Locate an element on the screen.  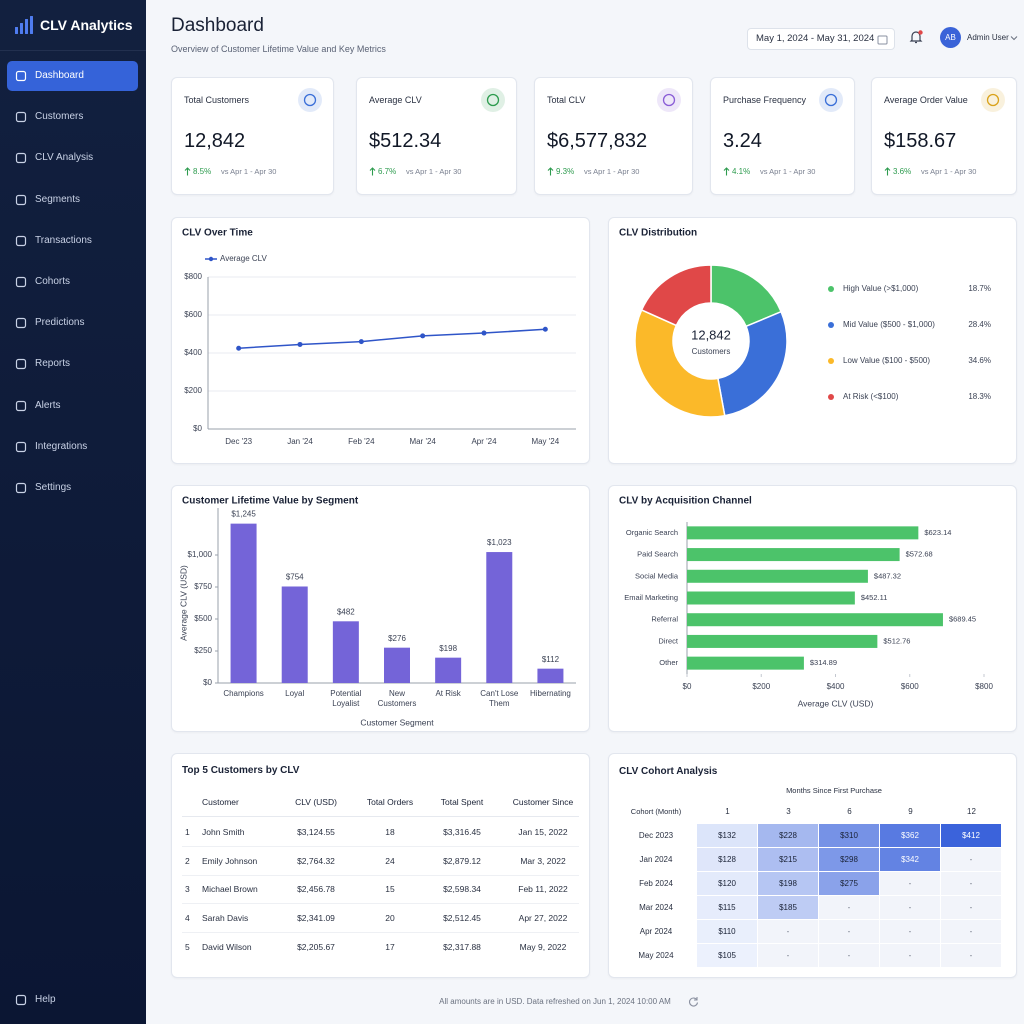
logo-bar is located at coordinates (26, 26).